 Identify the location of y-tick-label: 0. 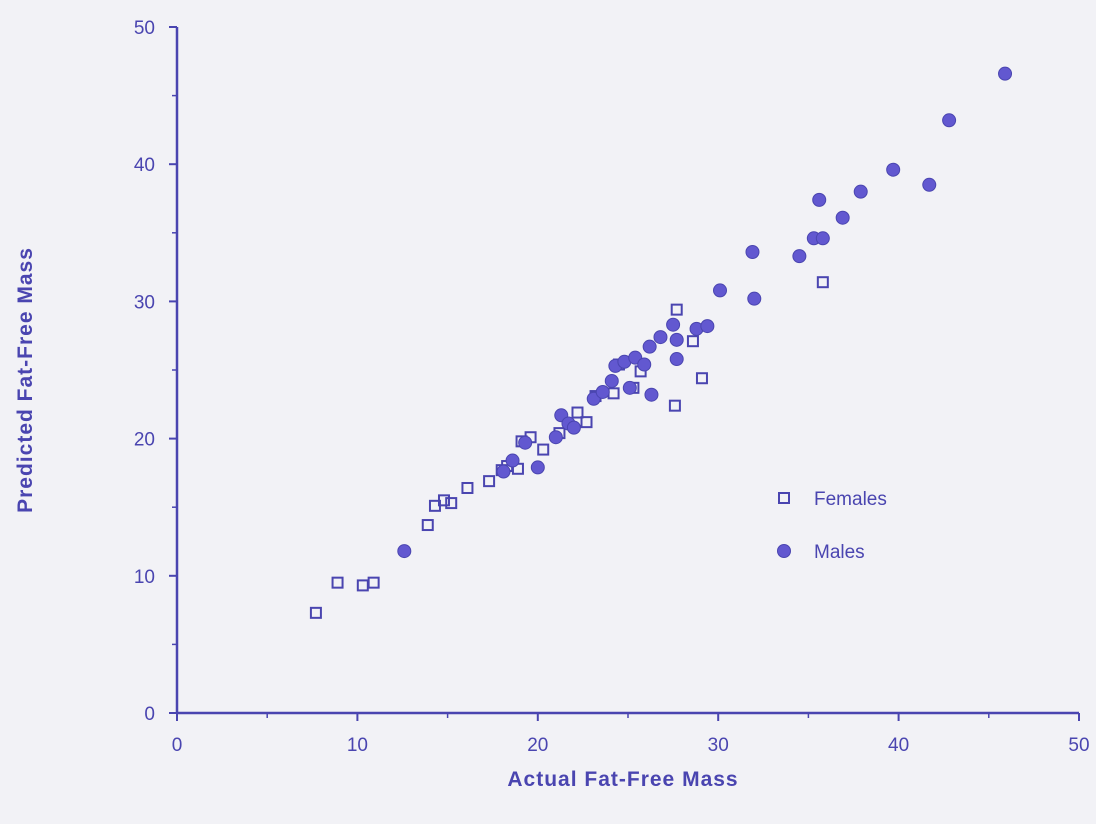
(149, 714).